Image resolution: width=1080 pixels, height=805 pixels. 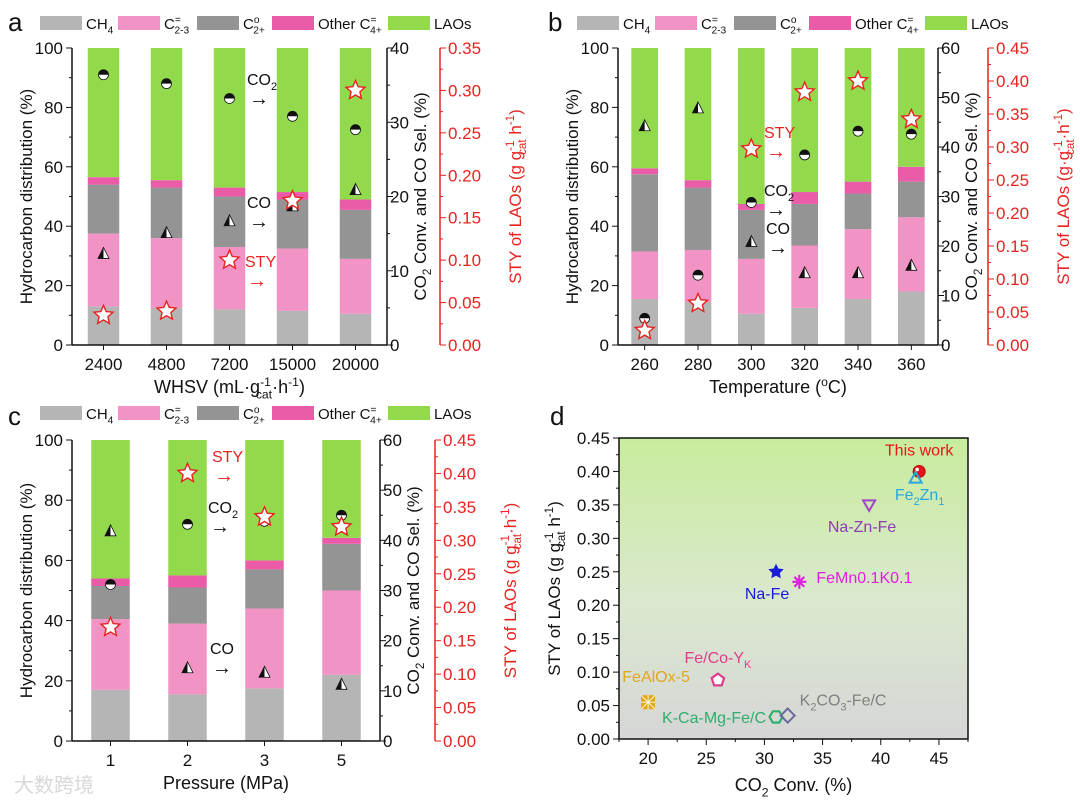 I want to click on sty-axis-title: STY of LAOs (g g-1cat·h-1), so click(x=511, y=591).